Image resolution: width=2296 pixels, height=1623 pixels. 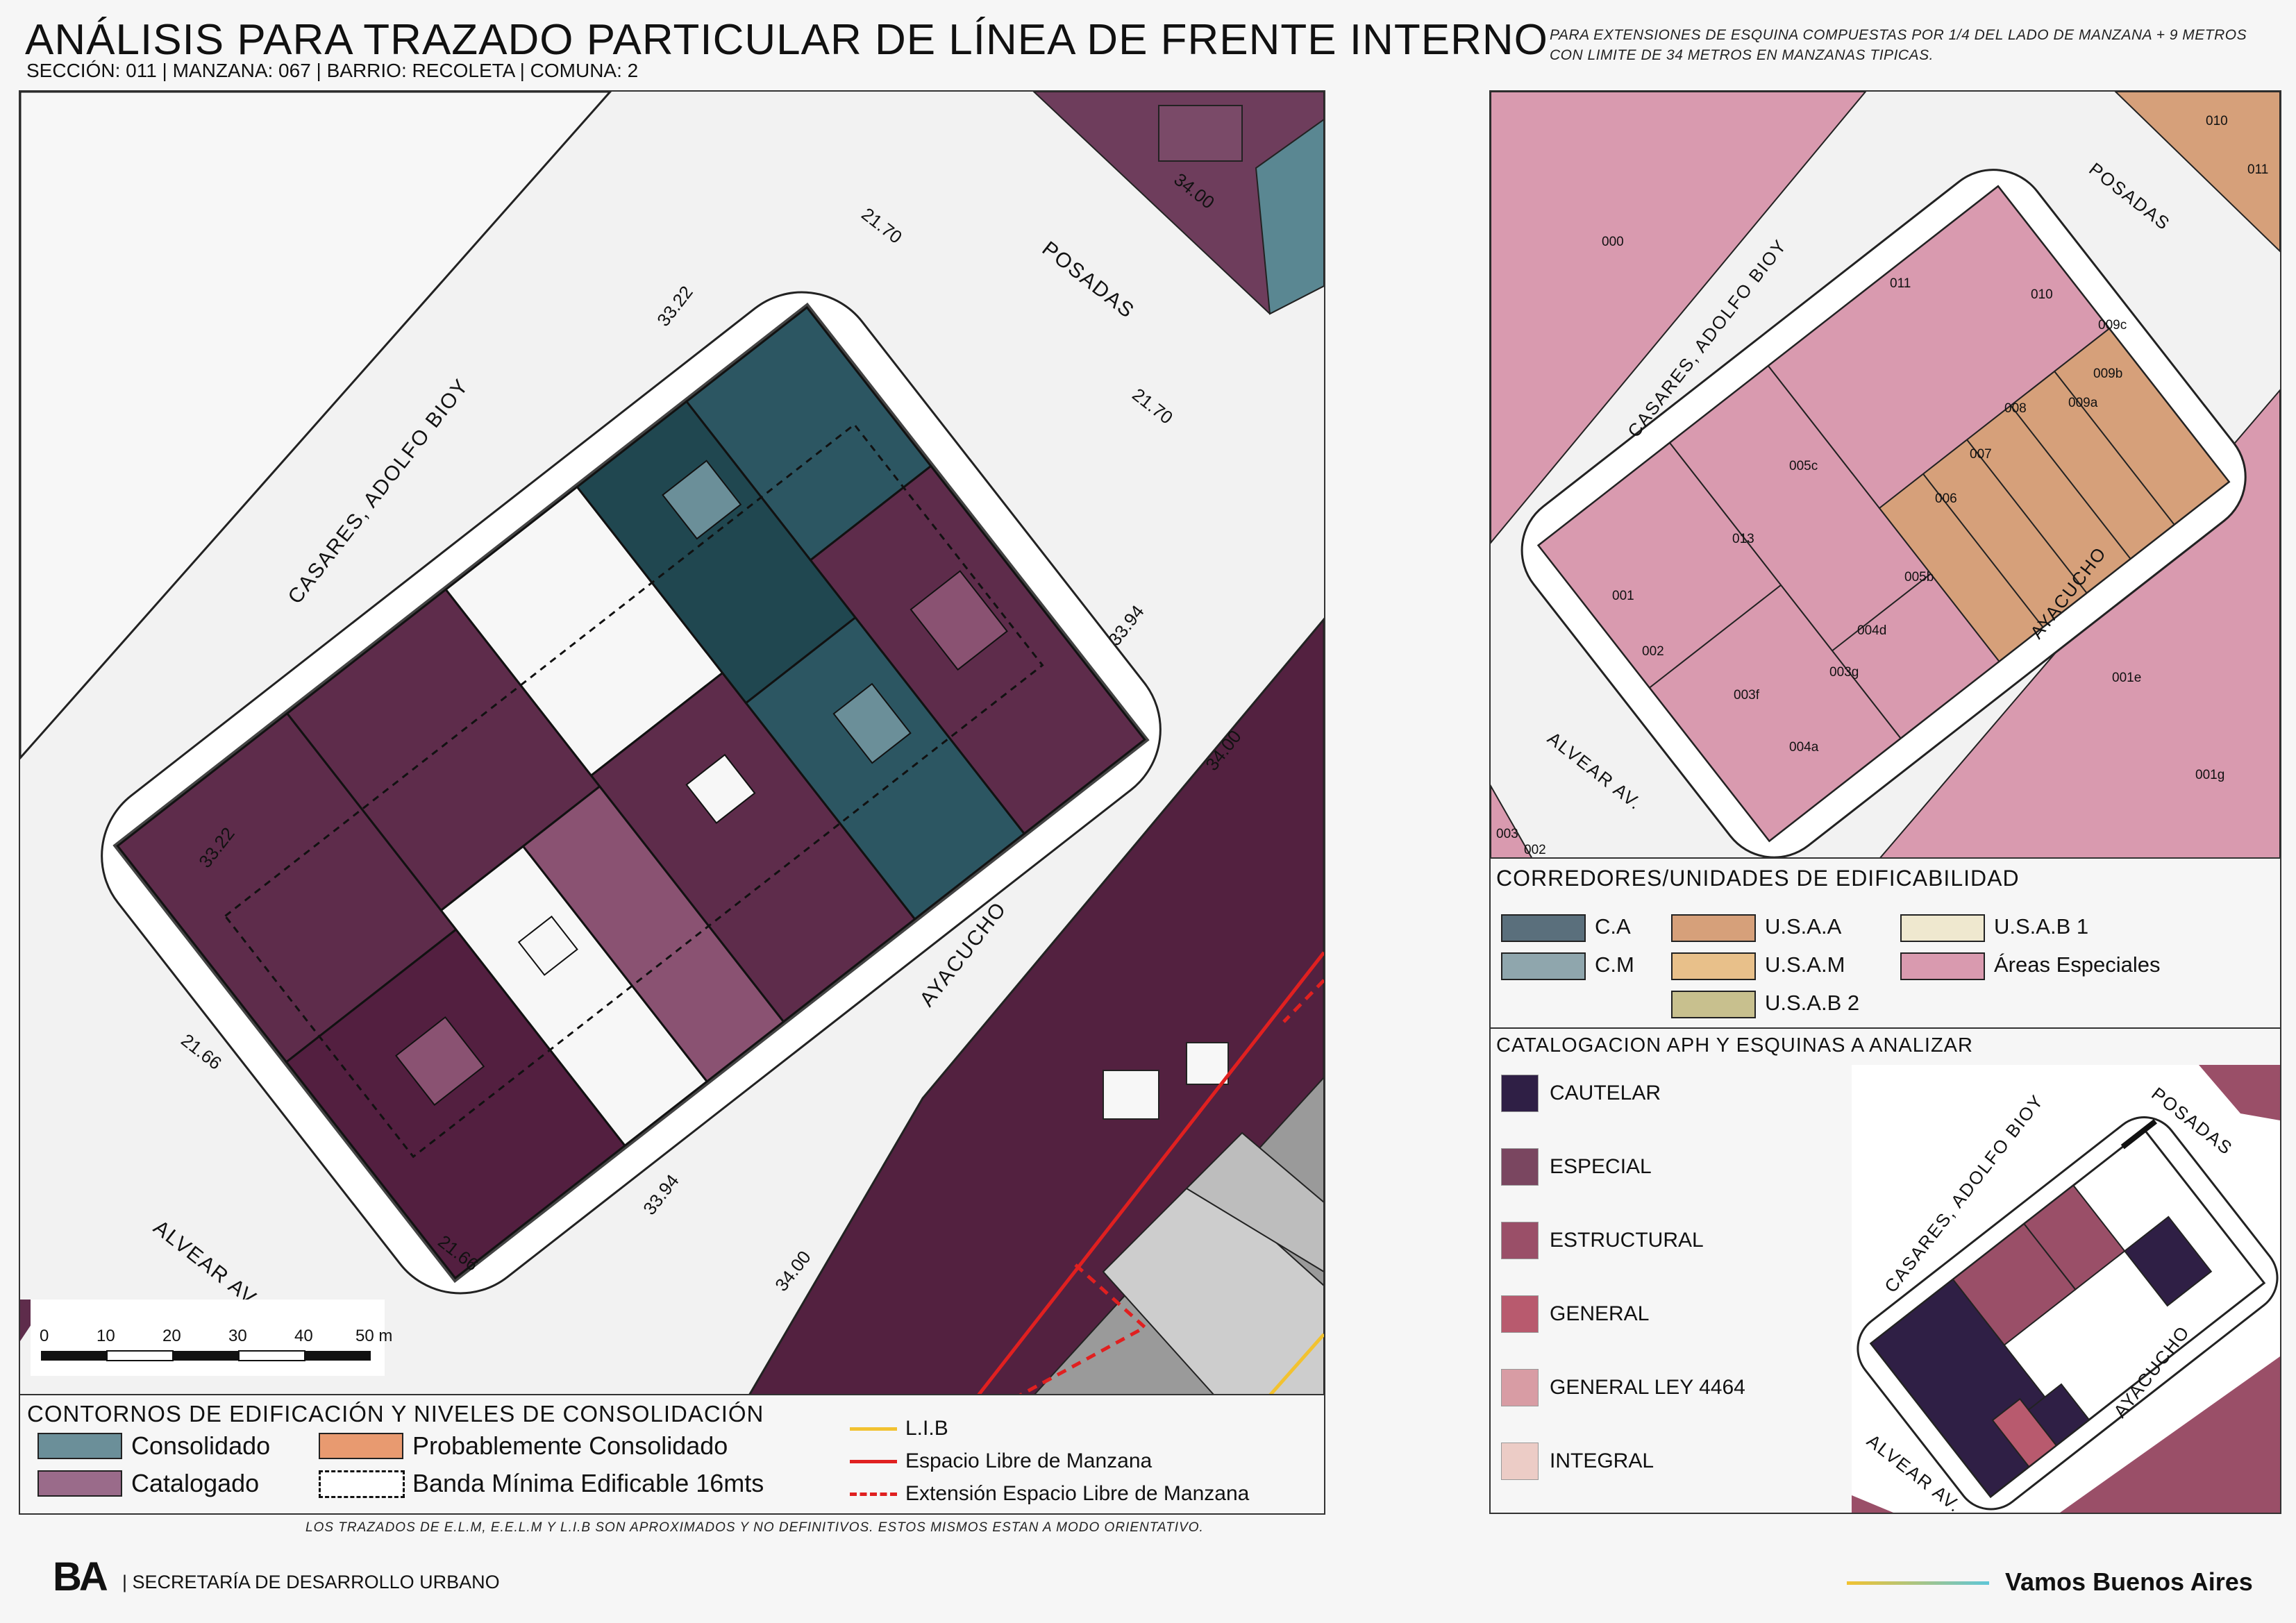 I want to click on swatch-general-ley, so click(x=1520, y=1387).